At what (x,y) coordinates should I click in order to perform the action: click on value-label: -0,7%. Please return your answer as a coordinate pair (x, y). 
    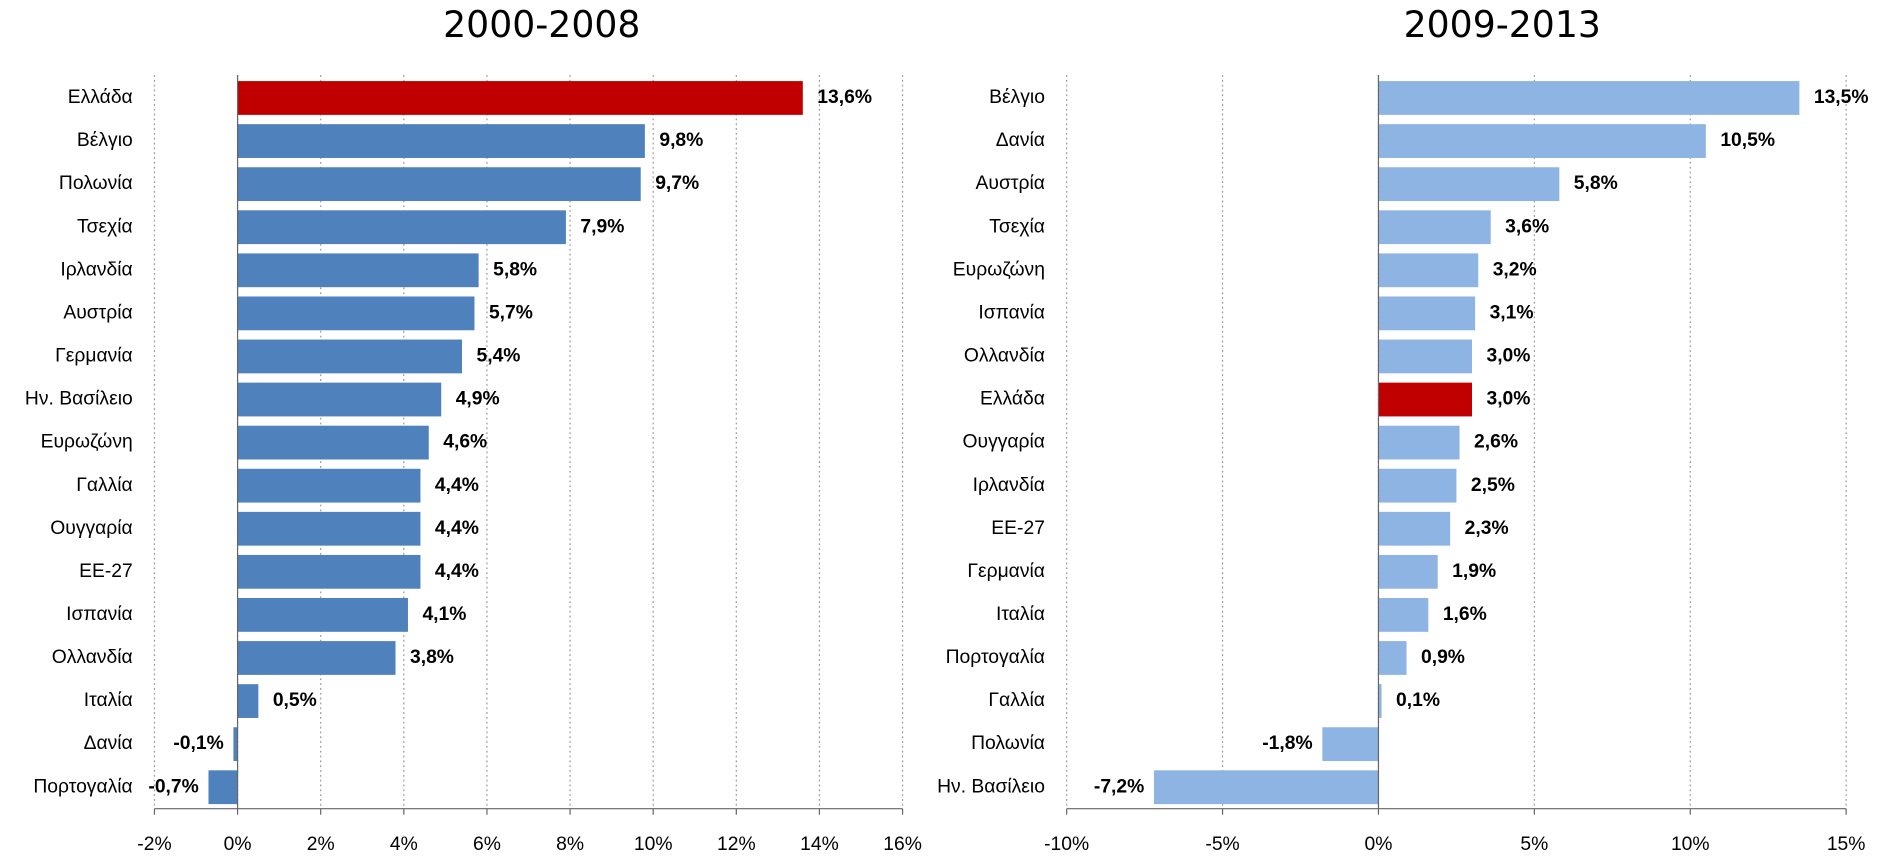
    Looking at the image, I should click on (173, 786).